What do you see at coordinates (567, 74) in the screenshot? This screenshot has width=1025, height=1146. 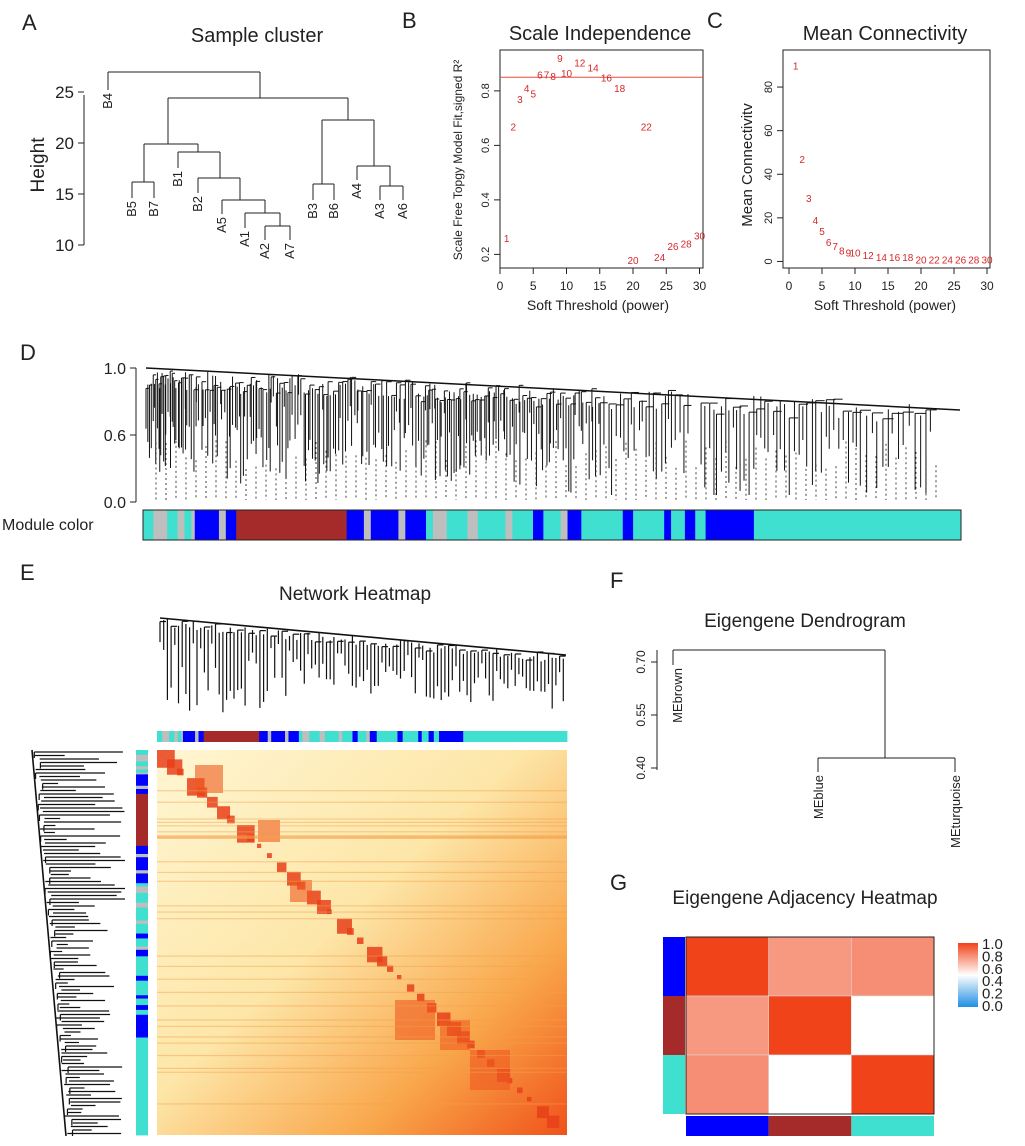 I see `panel-b-point-label: 10` at bounding box center [567, 74].